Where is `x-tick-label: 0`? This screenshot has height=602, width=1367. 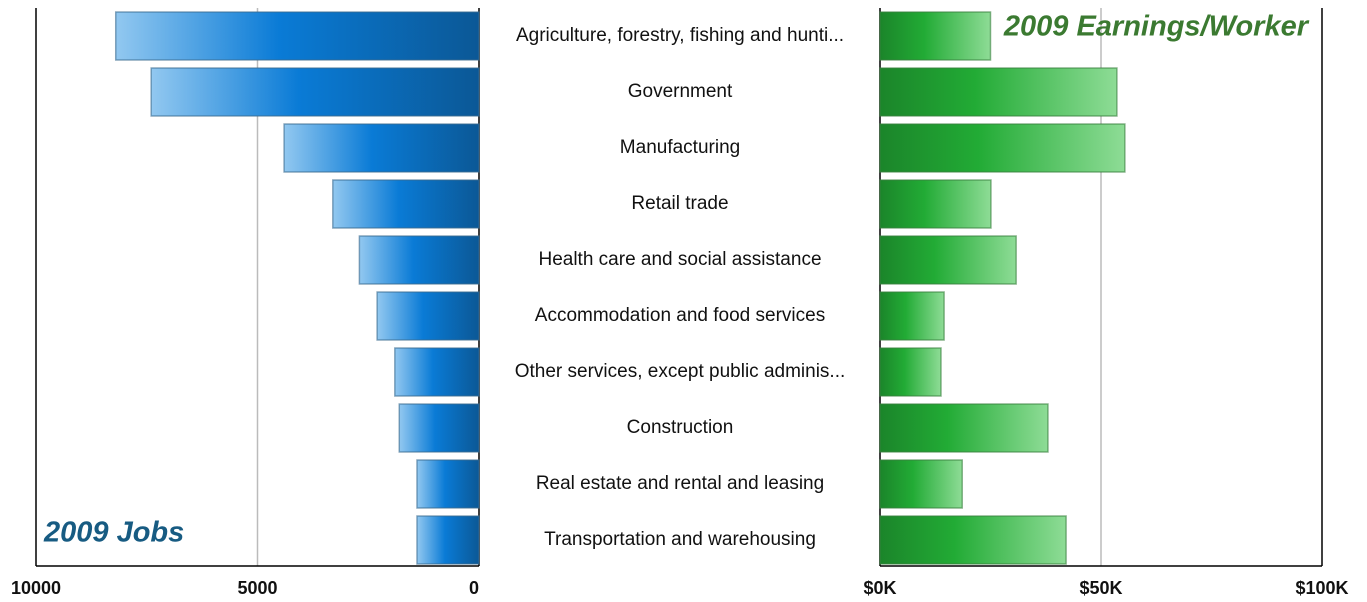
x-tick-label: 0 is located at coordinates (474, 588).